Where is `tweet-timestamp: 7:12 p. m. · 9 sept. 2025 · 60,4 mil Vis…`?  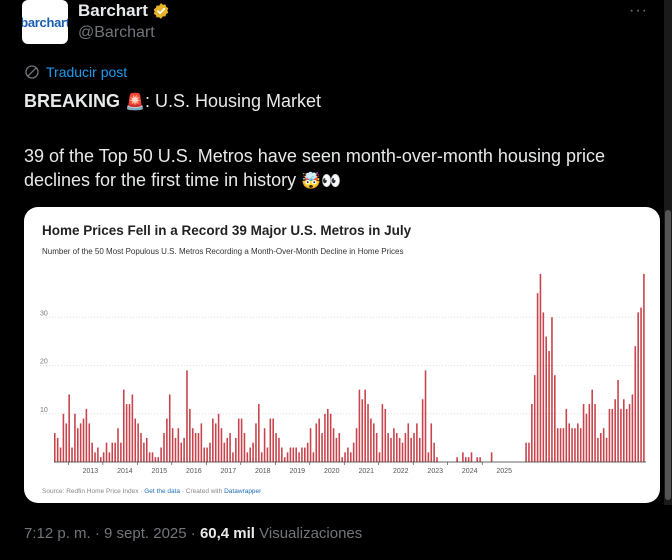 tweet-timestamp: 7:12 p. m. · 9 sept. 2025 · 60,4 mil Vis… is located at coordinates (193, 533).